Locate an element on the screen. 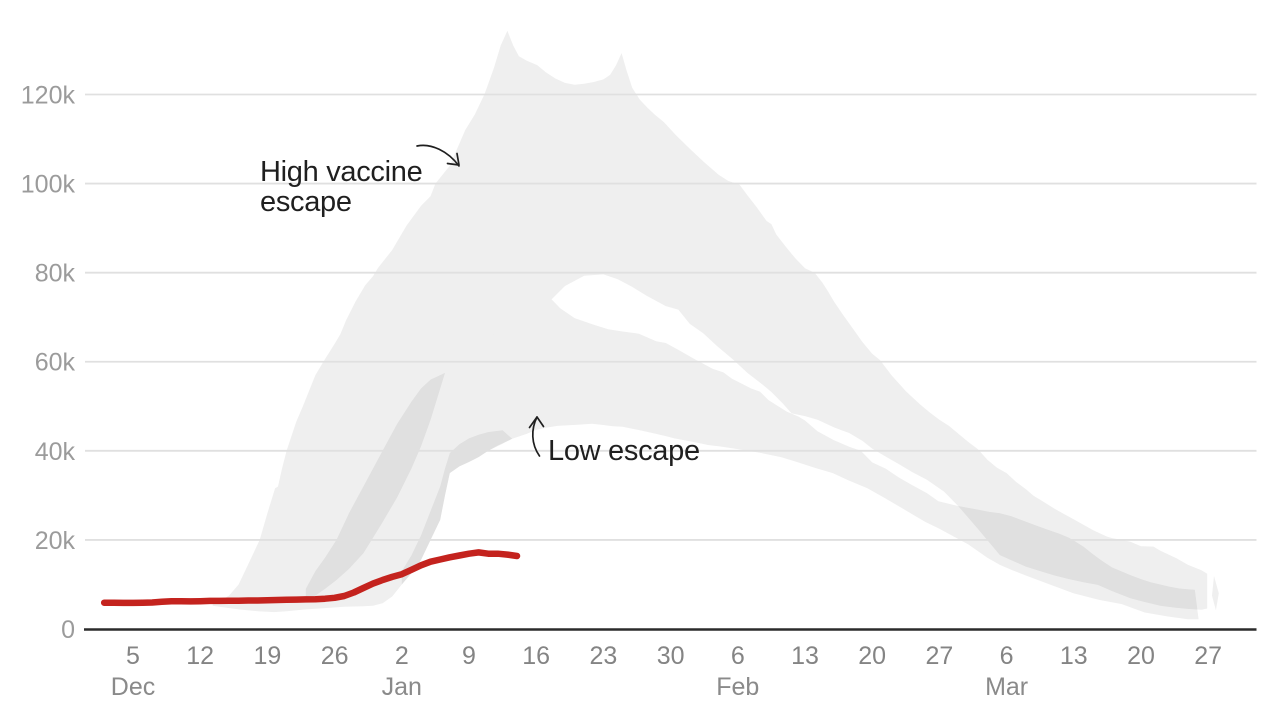  x-tick-label-15: 20 is located at coordinates (1141, 656).